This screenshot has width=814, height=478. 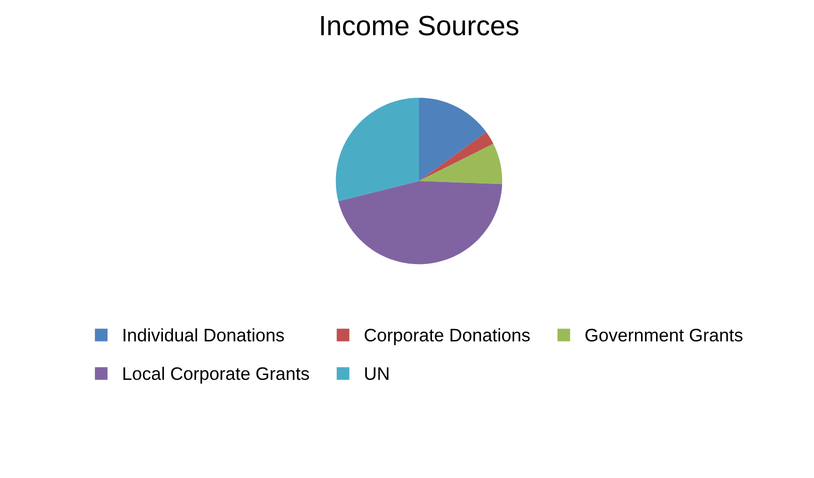 What do you see at coordinates (419, 26) in the screenshot?
I see `chart-title: Income Sources` at bounding box center [419, 26].